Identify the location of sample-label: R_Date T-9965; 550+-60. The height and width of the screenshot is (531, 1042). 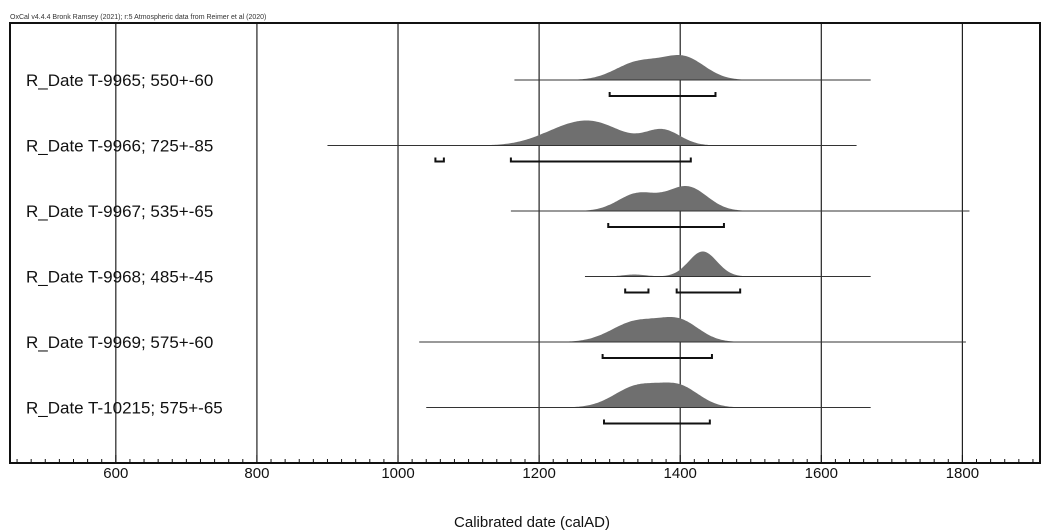
(119, 80).